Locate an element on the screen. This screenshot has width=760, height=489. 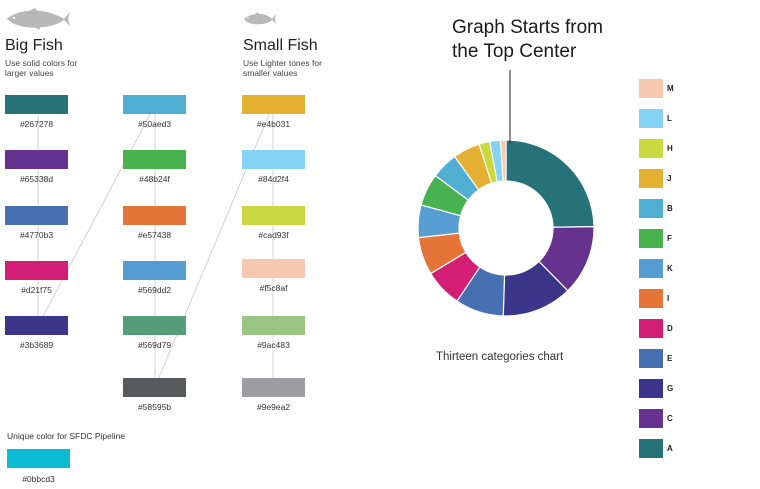
legend-label-A: A is located at coordinates (670, 448).